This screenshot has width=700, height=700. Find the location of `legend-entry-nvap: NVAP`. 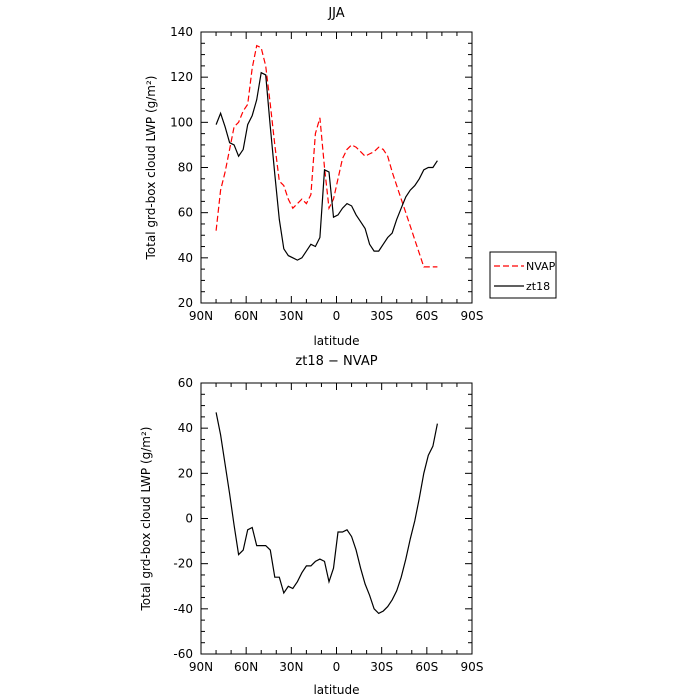

legend-entry-nvap: NVAP is located at coordinates (541, 266).